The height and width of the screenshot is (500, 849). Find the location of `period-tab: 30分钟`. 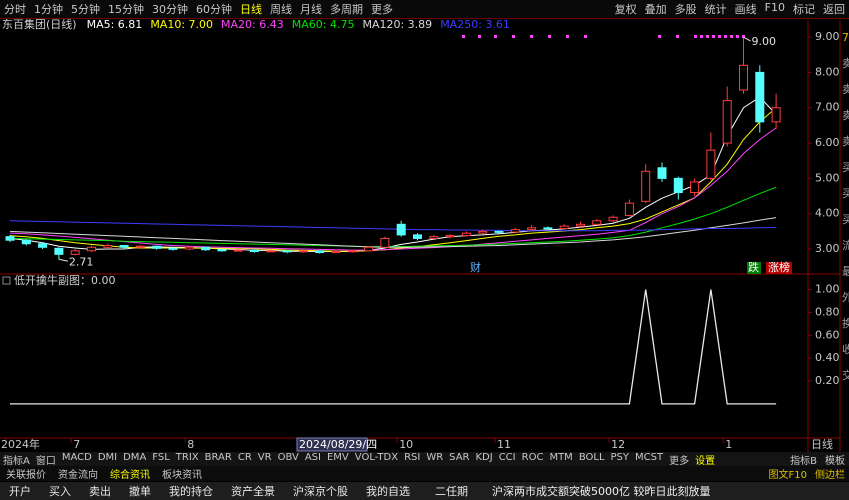

period-tab: 30分钟 is located at coordinates (170, 9).